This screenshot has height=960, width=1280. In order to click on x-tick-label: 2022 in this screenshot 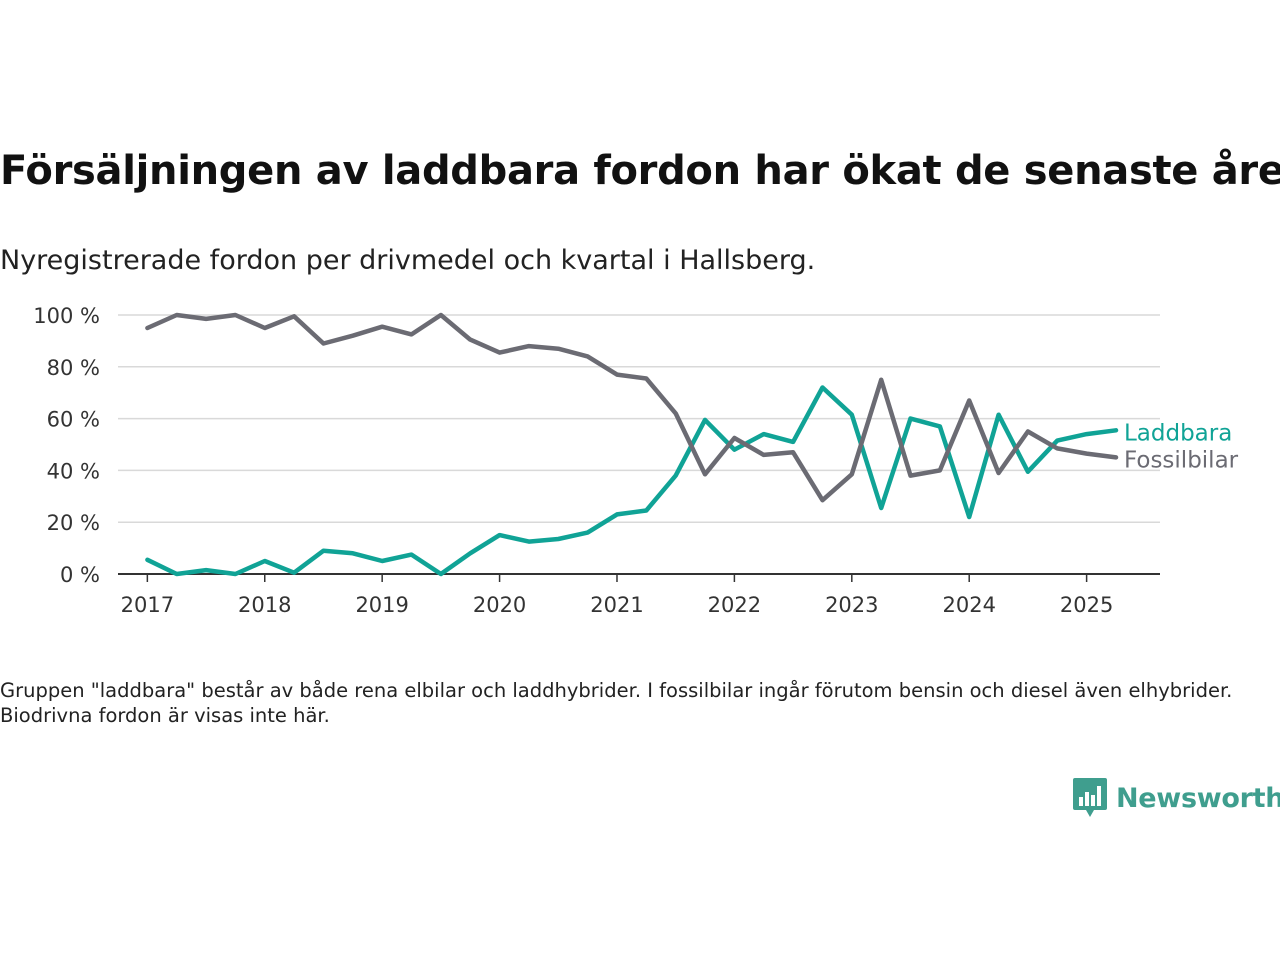, I will do `click(734, 605)`.